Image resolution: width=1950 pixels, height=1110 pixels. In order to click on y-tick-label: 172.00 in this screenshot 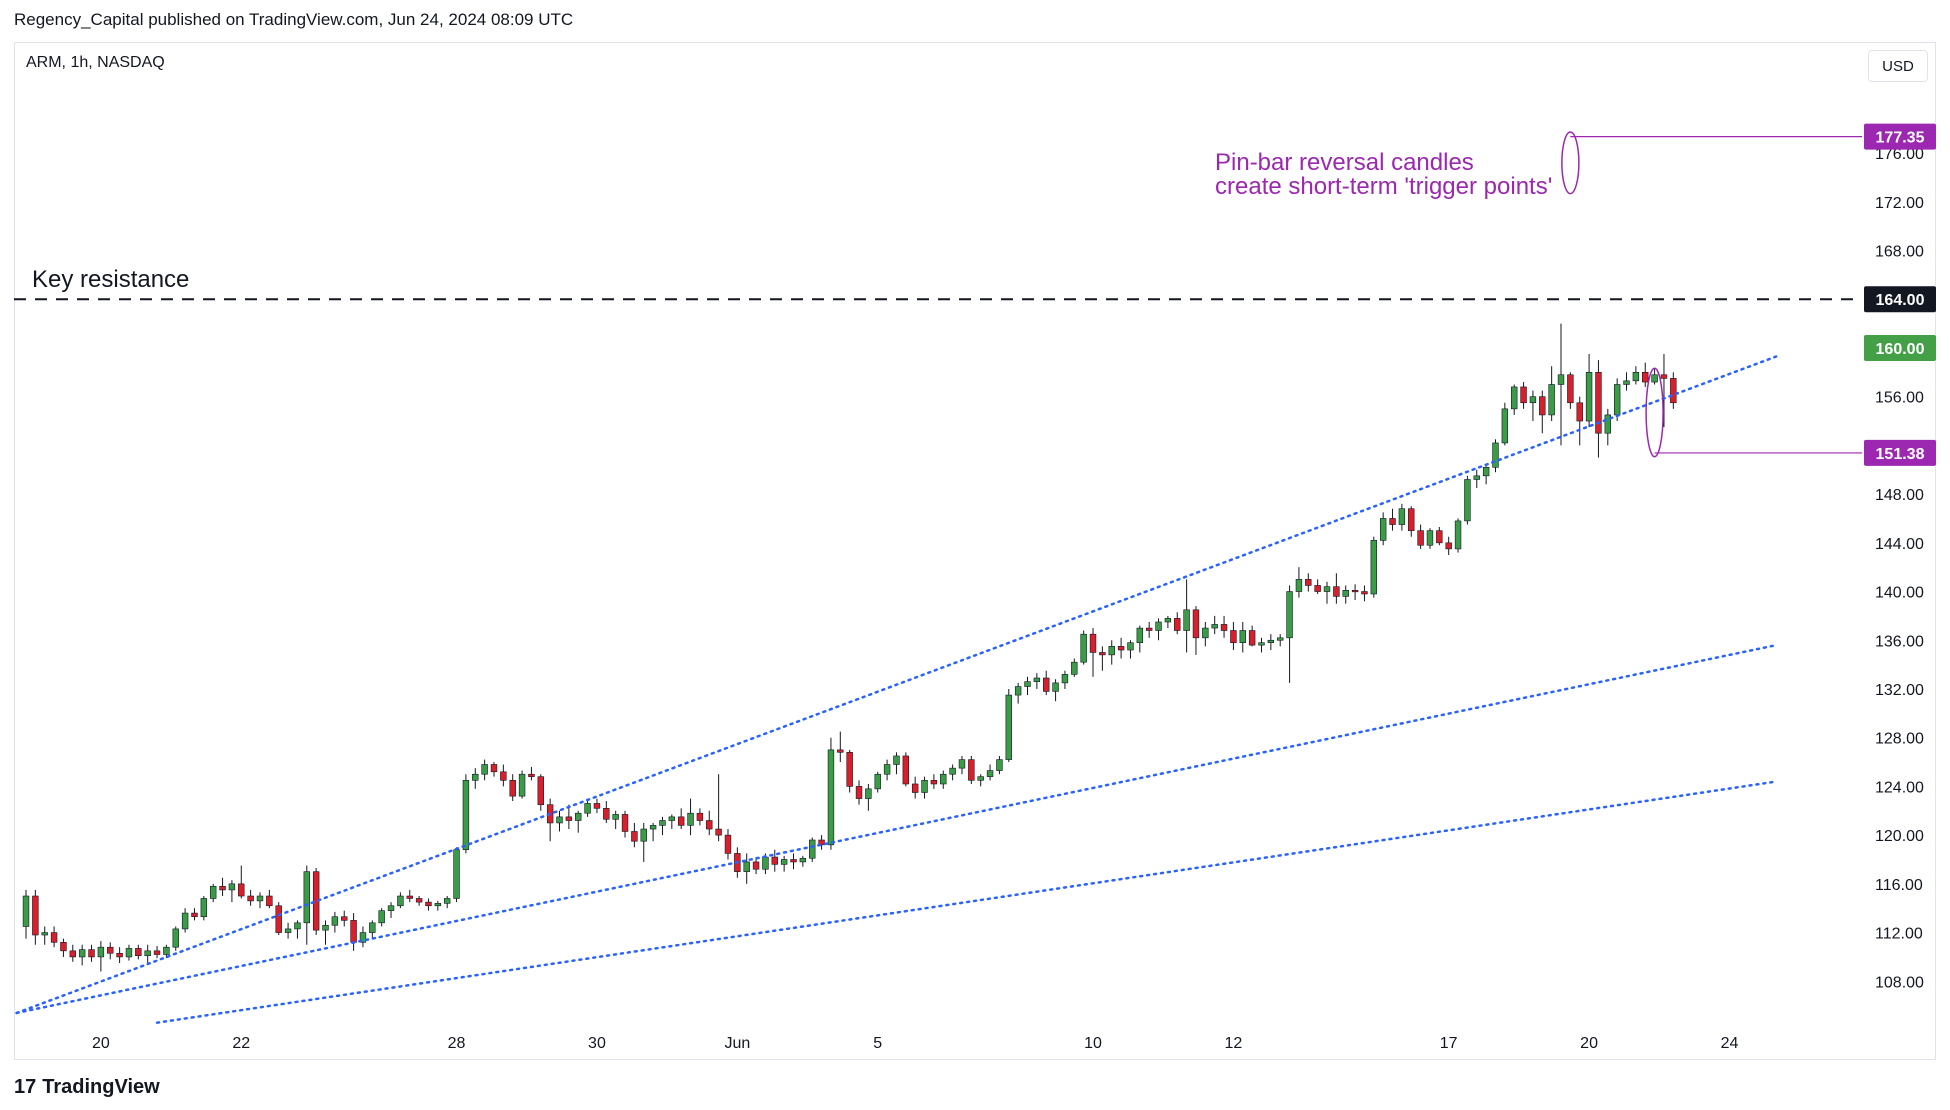, I will do `click(1899, 203)`.